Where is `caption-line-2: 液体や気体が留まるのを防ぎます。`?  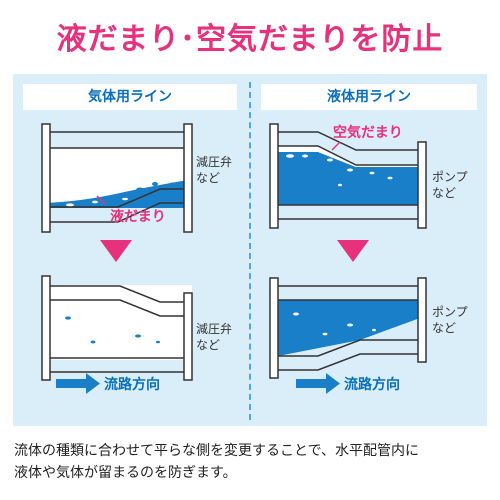 caption-line-2: 液体や気体が留まるのを防ぎます。 is located at coordinates (125, 473).